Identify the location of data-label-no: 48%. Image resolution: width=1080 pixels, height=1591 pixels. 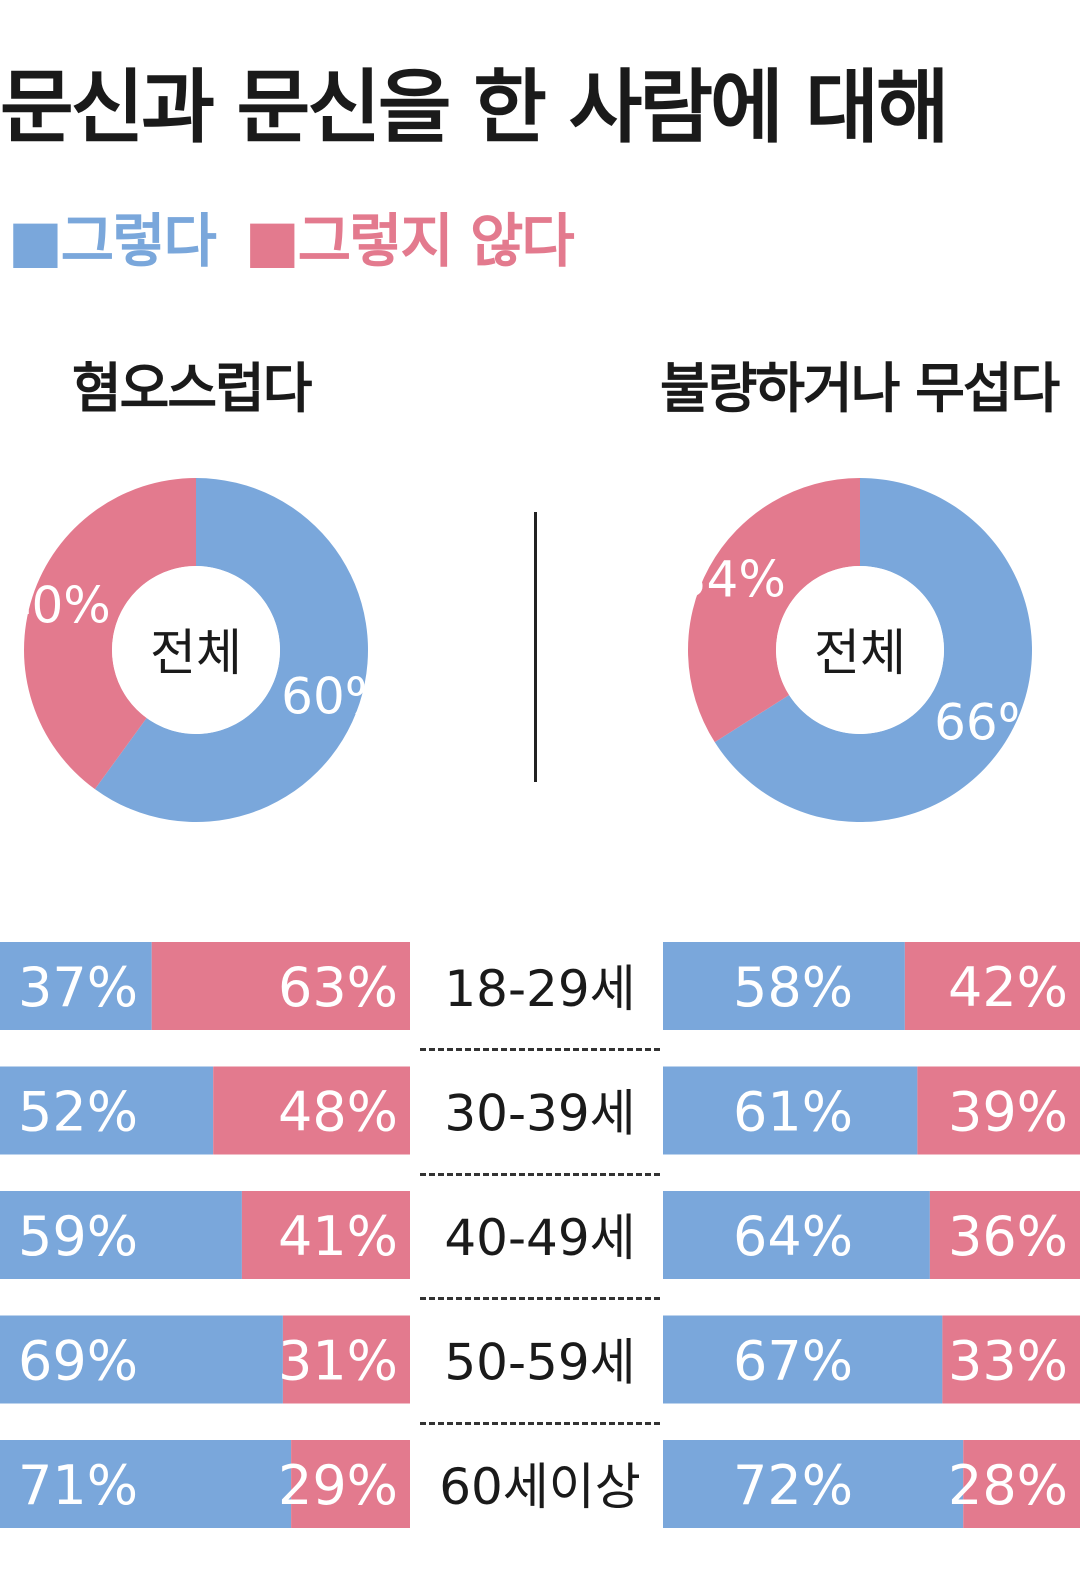
(338, 1112).